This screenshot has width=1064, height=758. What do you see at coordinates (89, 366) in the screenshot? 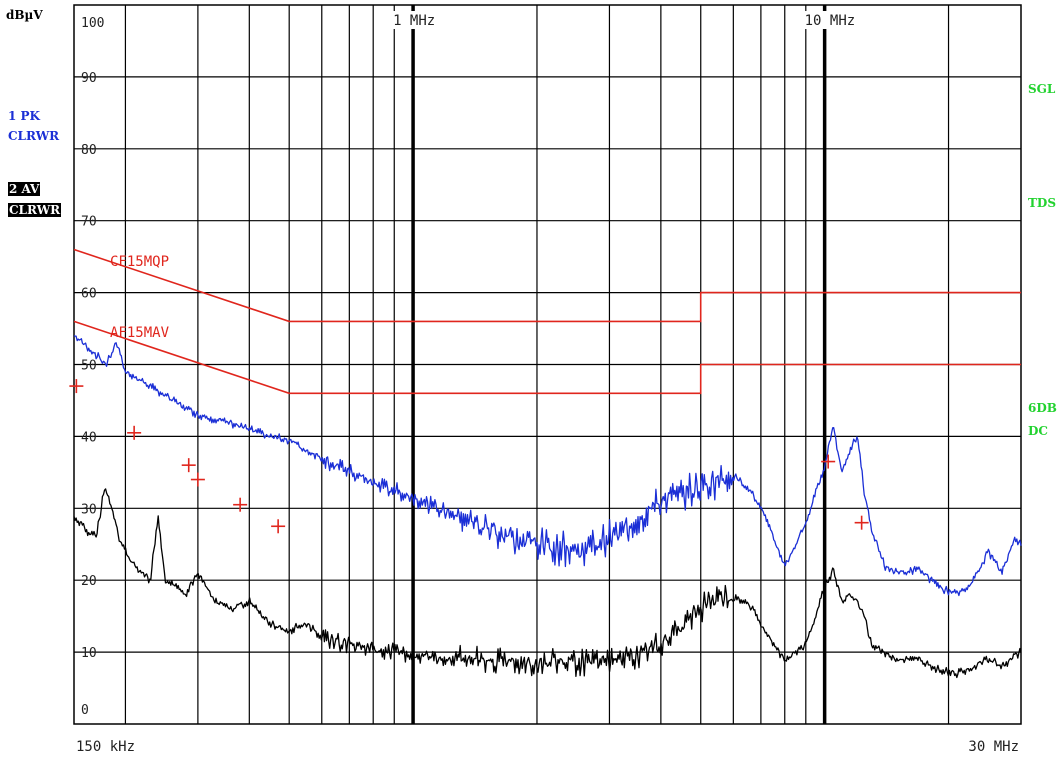
I see `y-tick-label: 50` at bounding box center [89, 366].